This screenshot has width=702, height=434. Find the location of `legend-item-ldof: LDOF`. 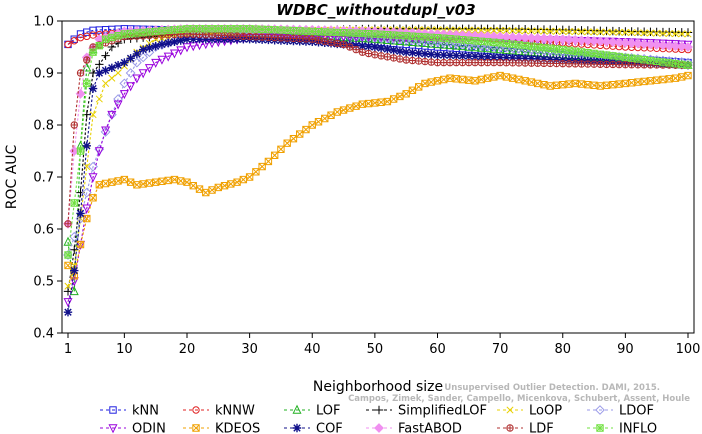

legend-item-ldof: LDOF is located at coordinates (620, 411).